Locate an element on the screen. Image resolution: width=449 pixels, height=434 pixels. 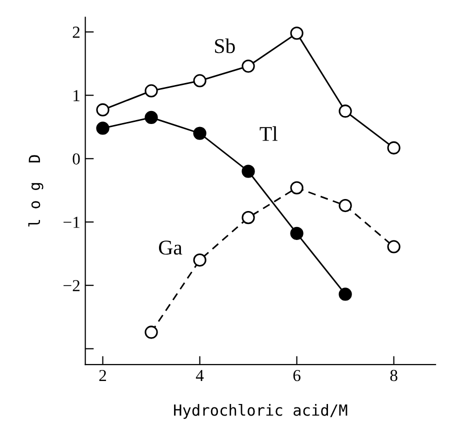
y-tick-label: 0 is located at coordinates (76, 159).